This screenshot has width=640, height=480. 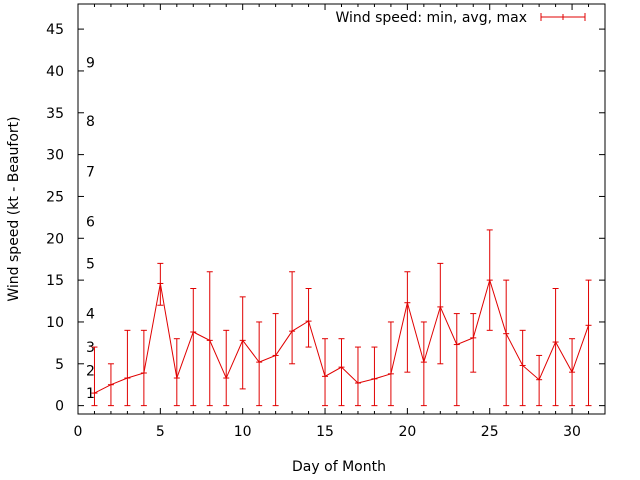 I want to click on x-tick-label: 5, so click(x=160, y=432).